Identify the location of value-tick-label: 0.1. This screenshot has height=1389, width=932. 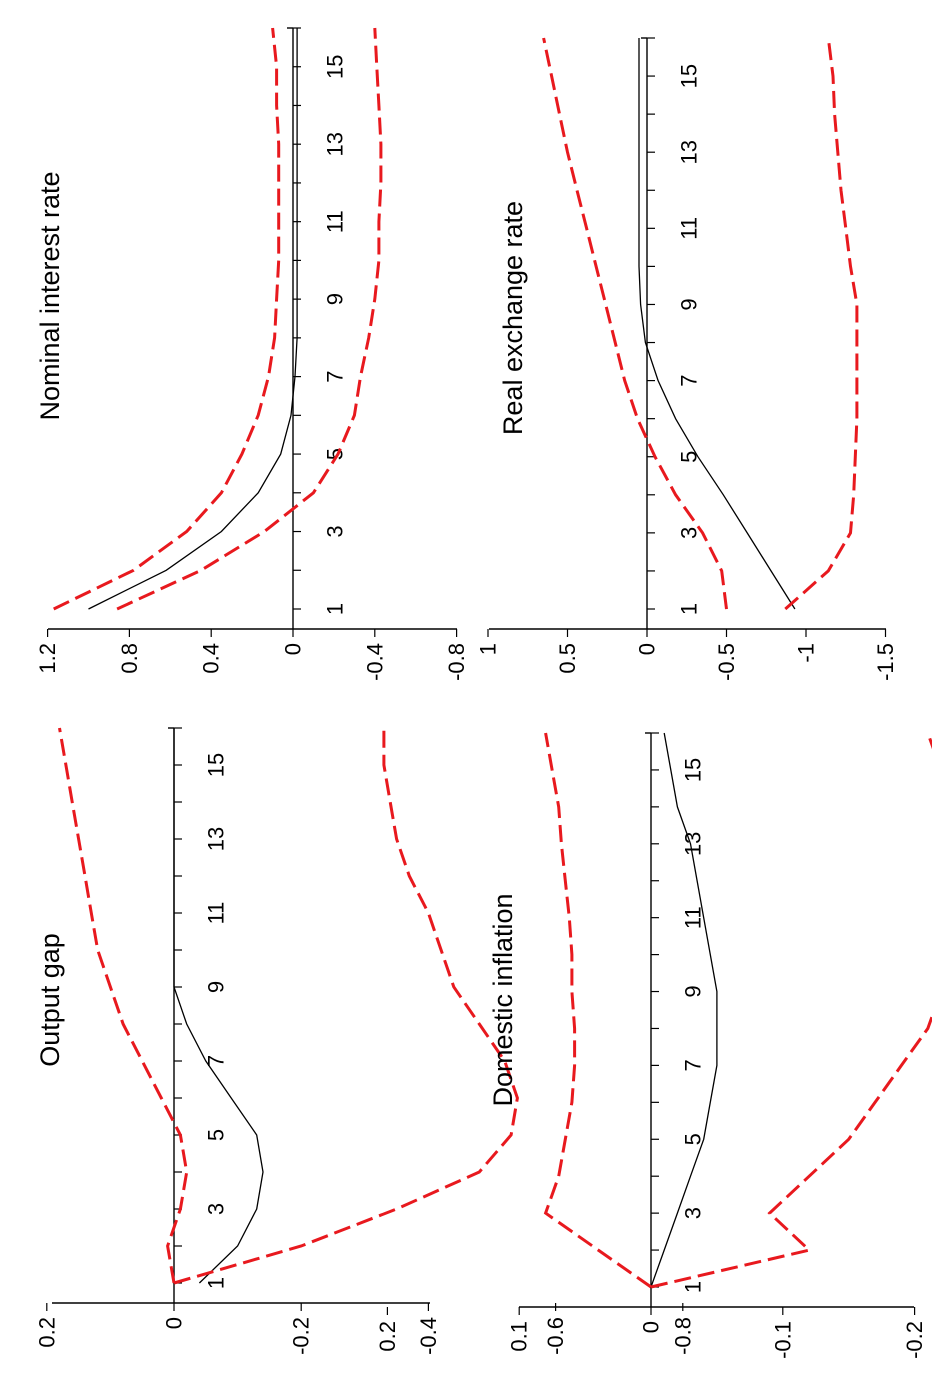
(519, 1336).